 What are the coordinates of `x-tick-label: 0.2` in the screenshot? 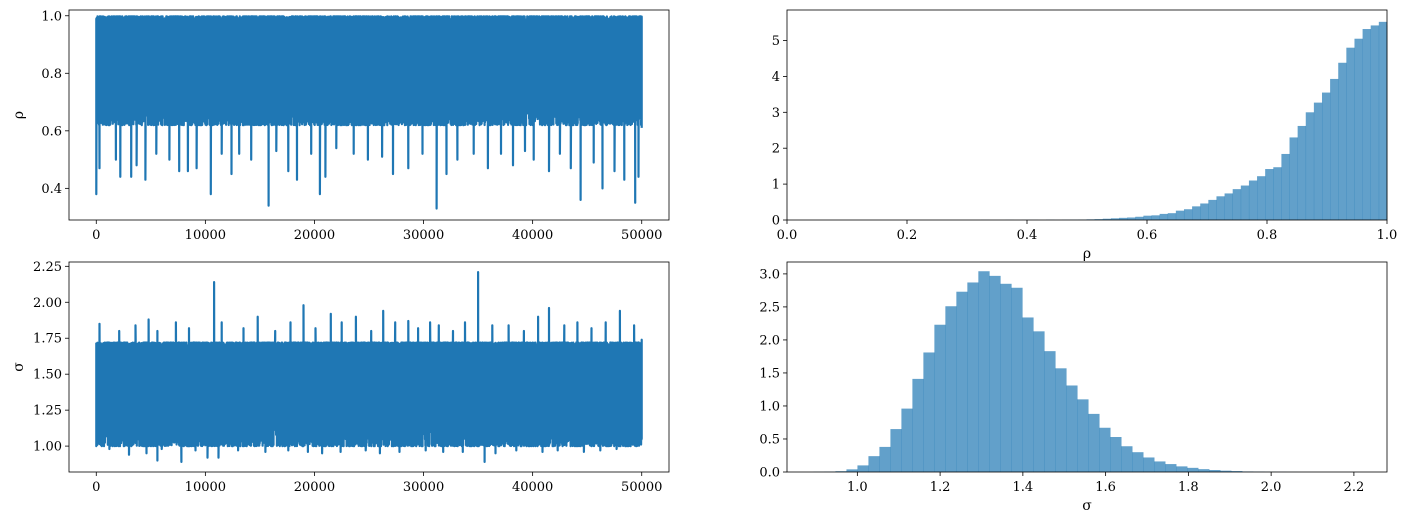 It's located at (907, 235).